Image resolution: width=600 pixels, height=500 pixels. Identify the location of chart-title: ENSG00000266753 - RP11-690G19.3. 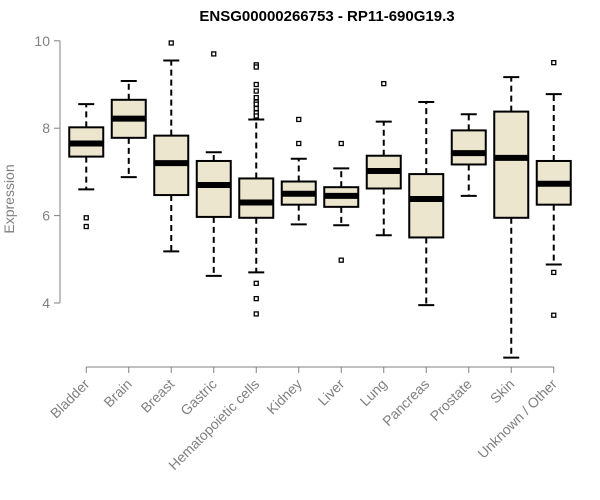
(326, 16).